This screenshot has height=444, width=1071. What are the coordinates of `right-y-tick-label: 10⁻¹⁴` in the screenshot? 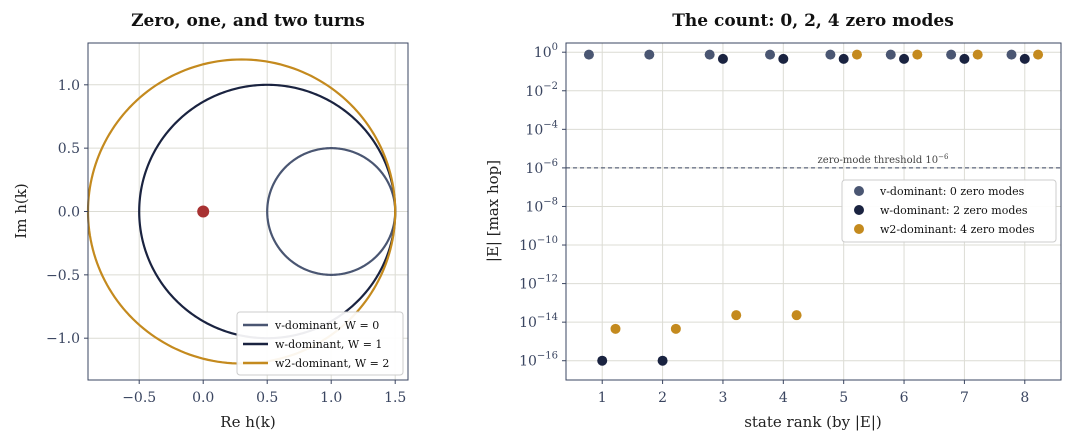 It's located at (538, 321).